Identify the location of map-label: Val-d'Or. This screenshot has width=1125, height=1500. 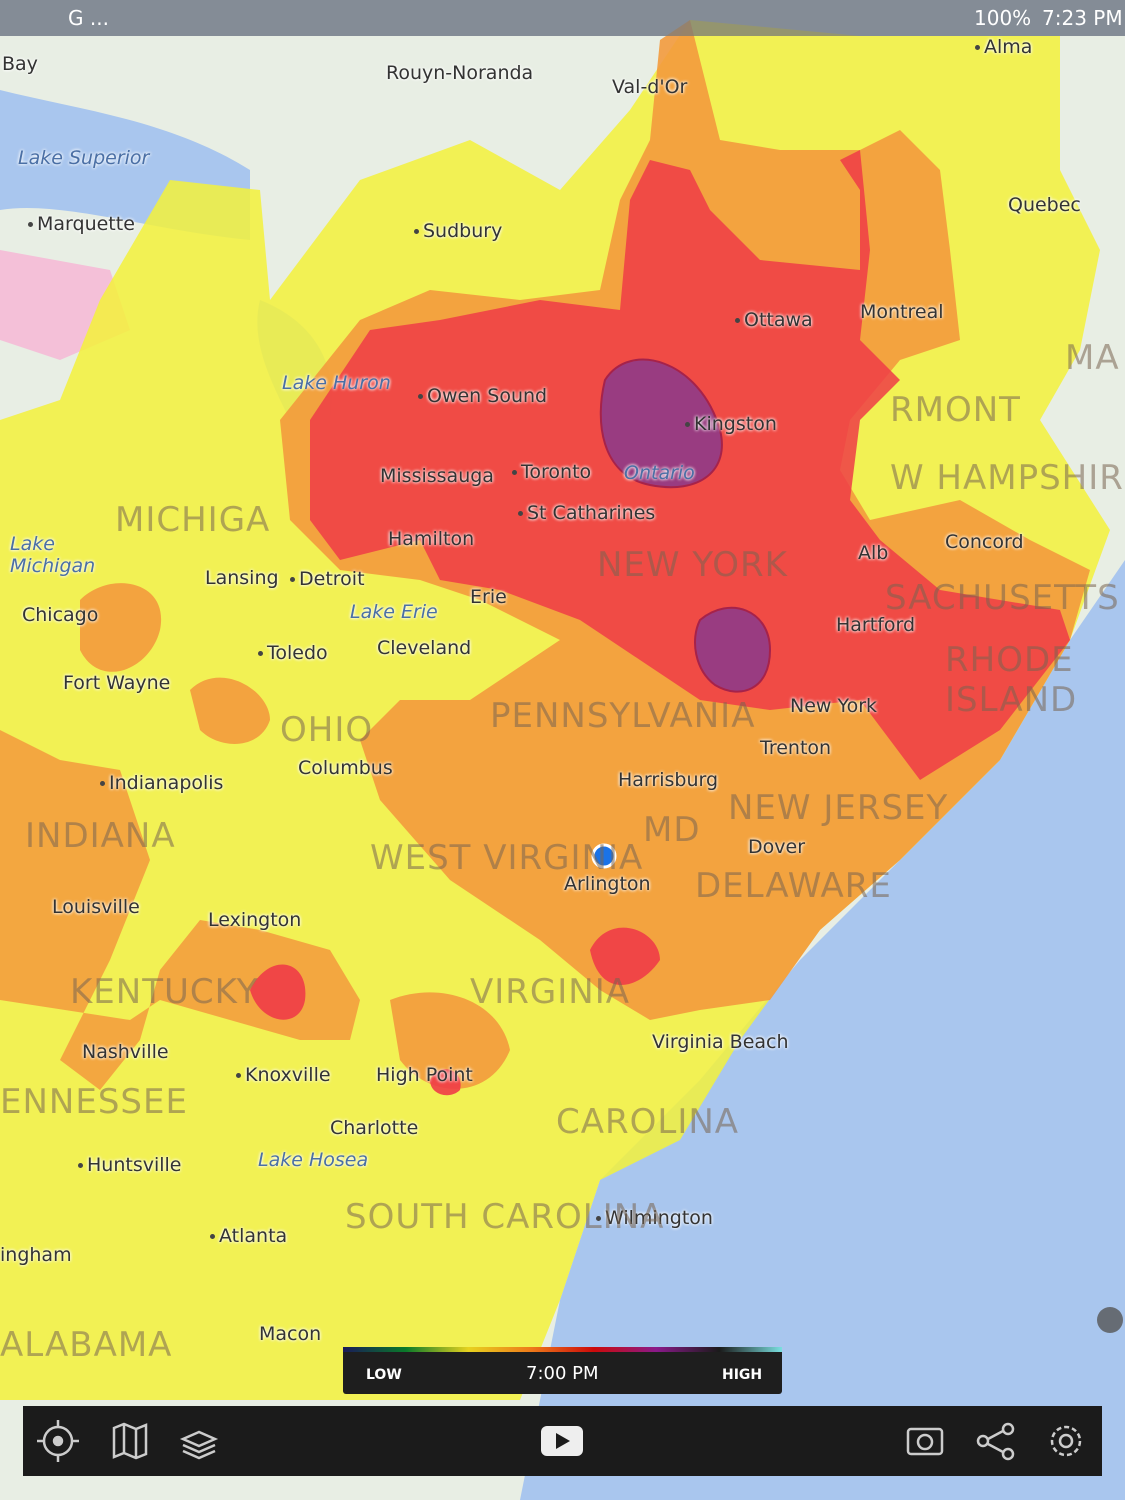
(650, 87).